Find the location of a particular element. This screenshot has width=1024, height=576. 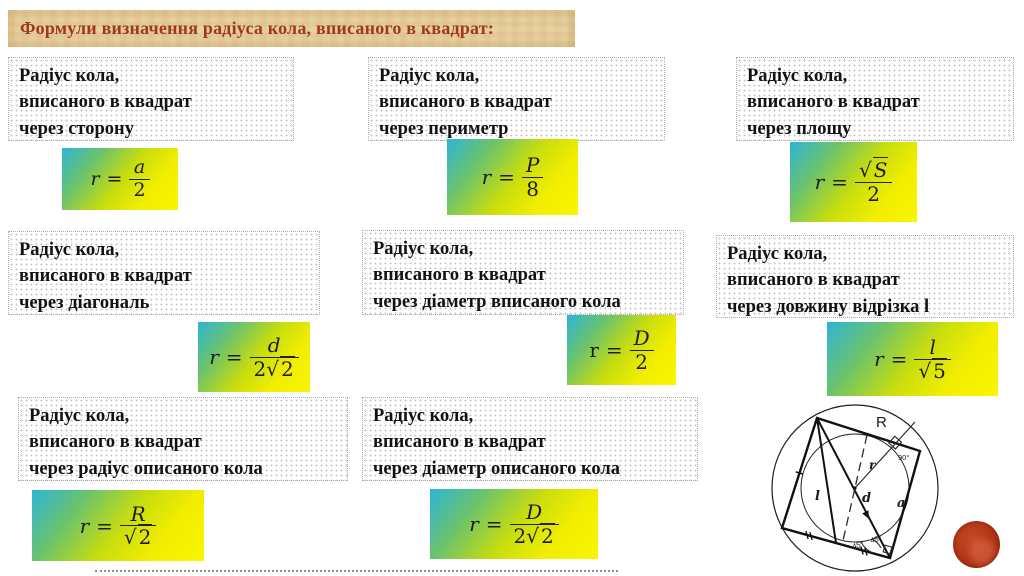

fraction: d 2√ 2 is located at coordinates (274, 357).